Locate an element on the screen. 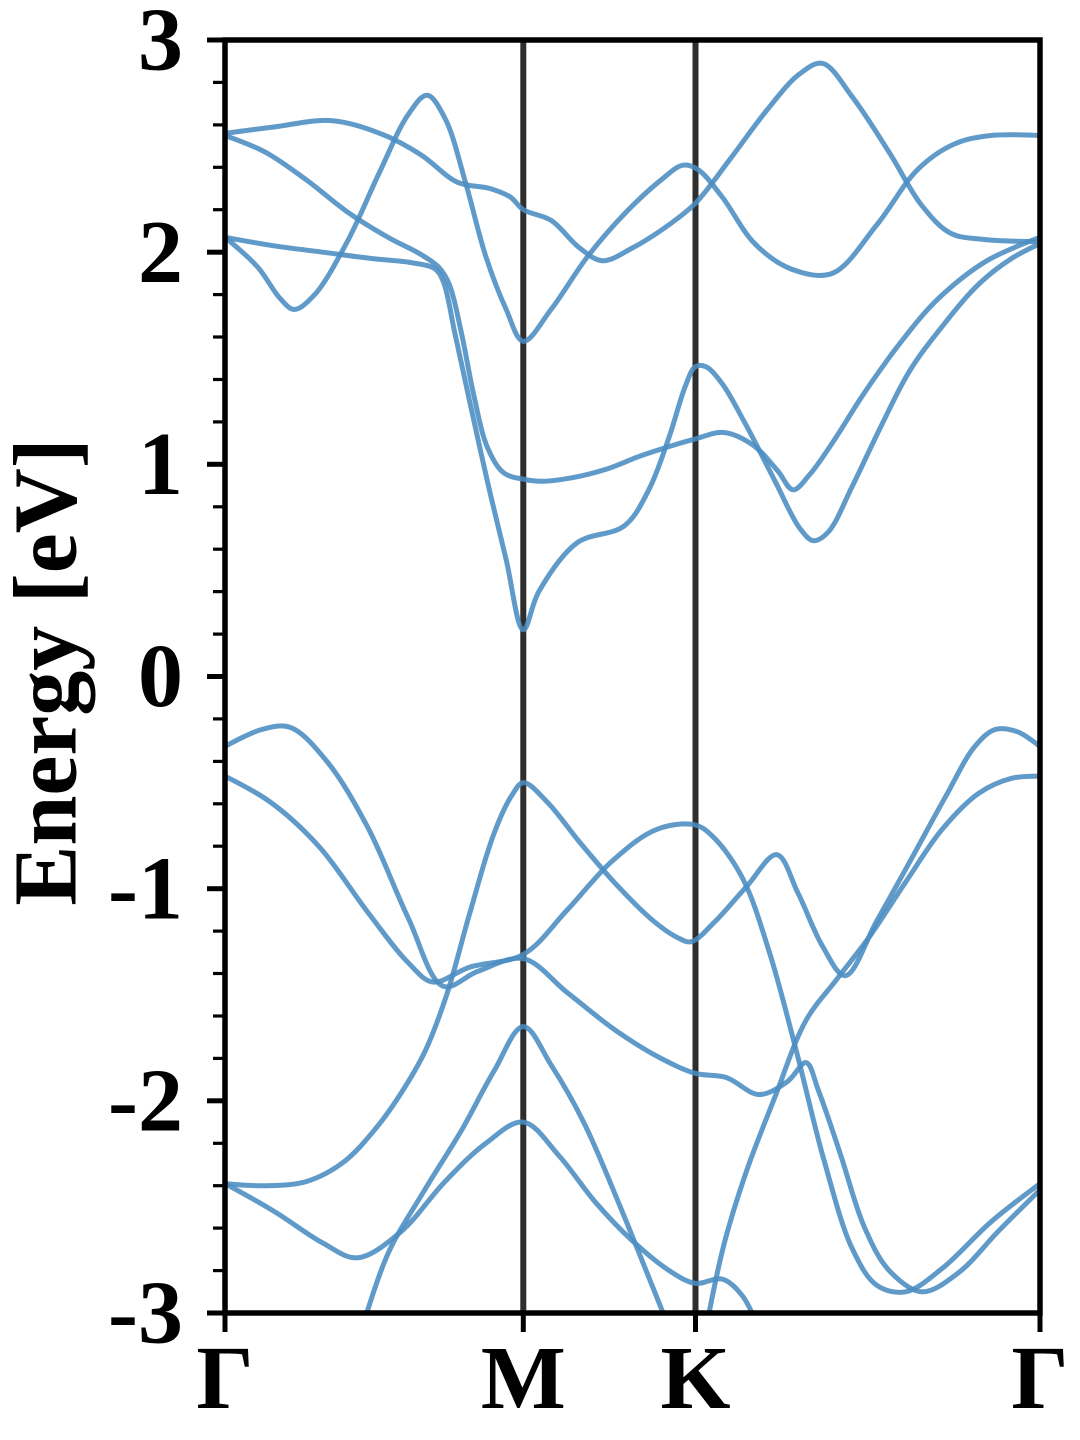 The image size is (1080, 1440). y-tick-label--2: -2 is located at coordinates (145, 1101).